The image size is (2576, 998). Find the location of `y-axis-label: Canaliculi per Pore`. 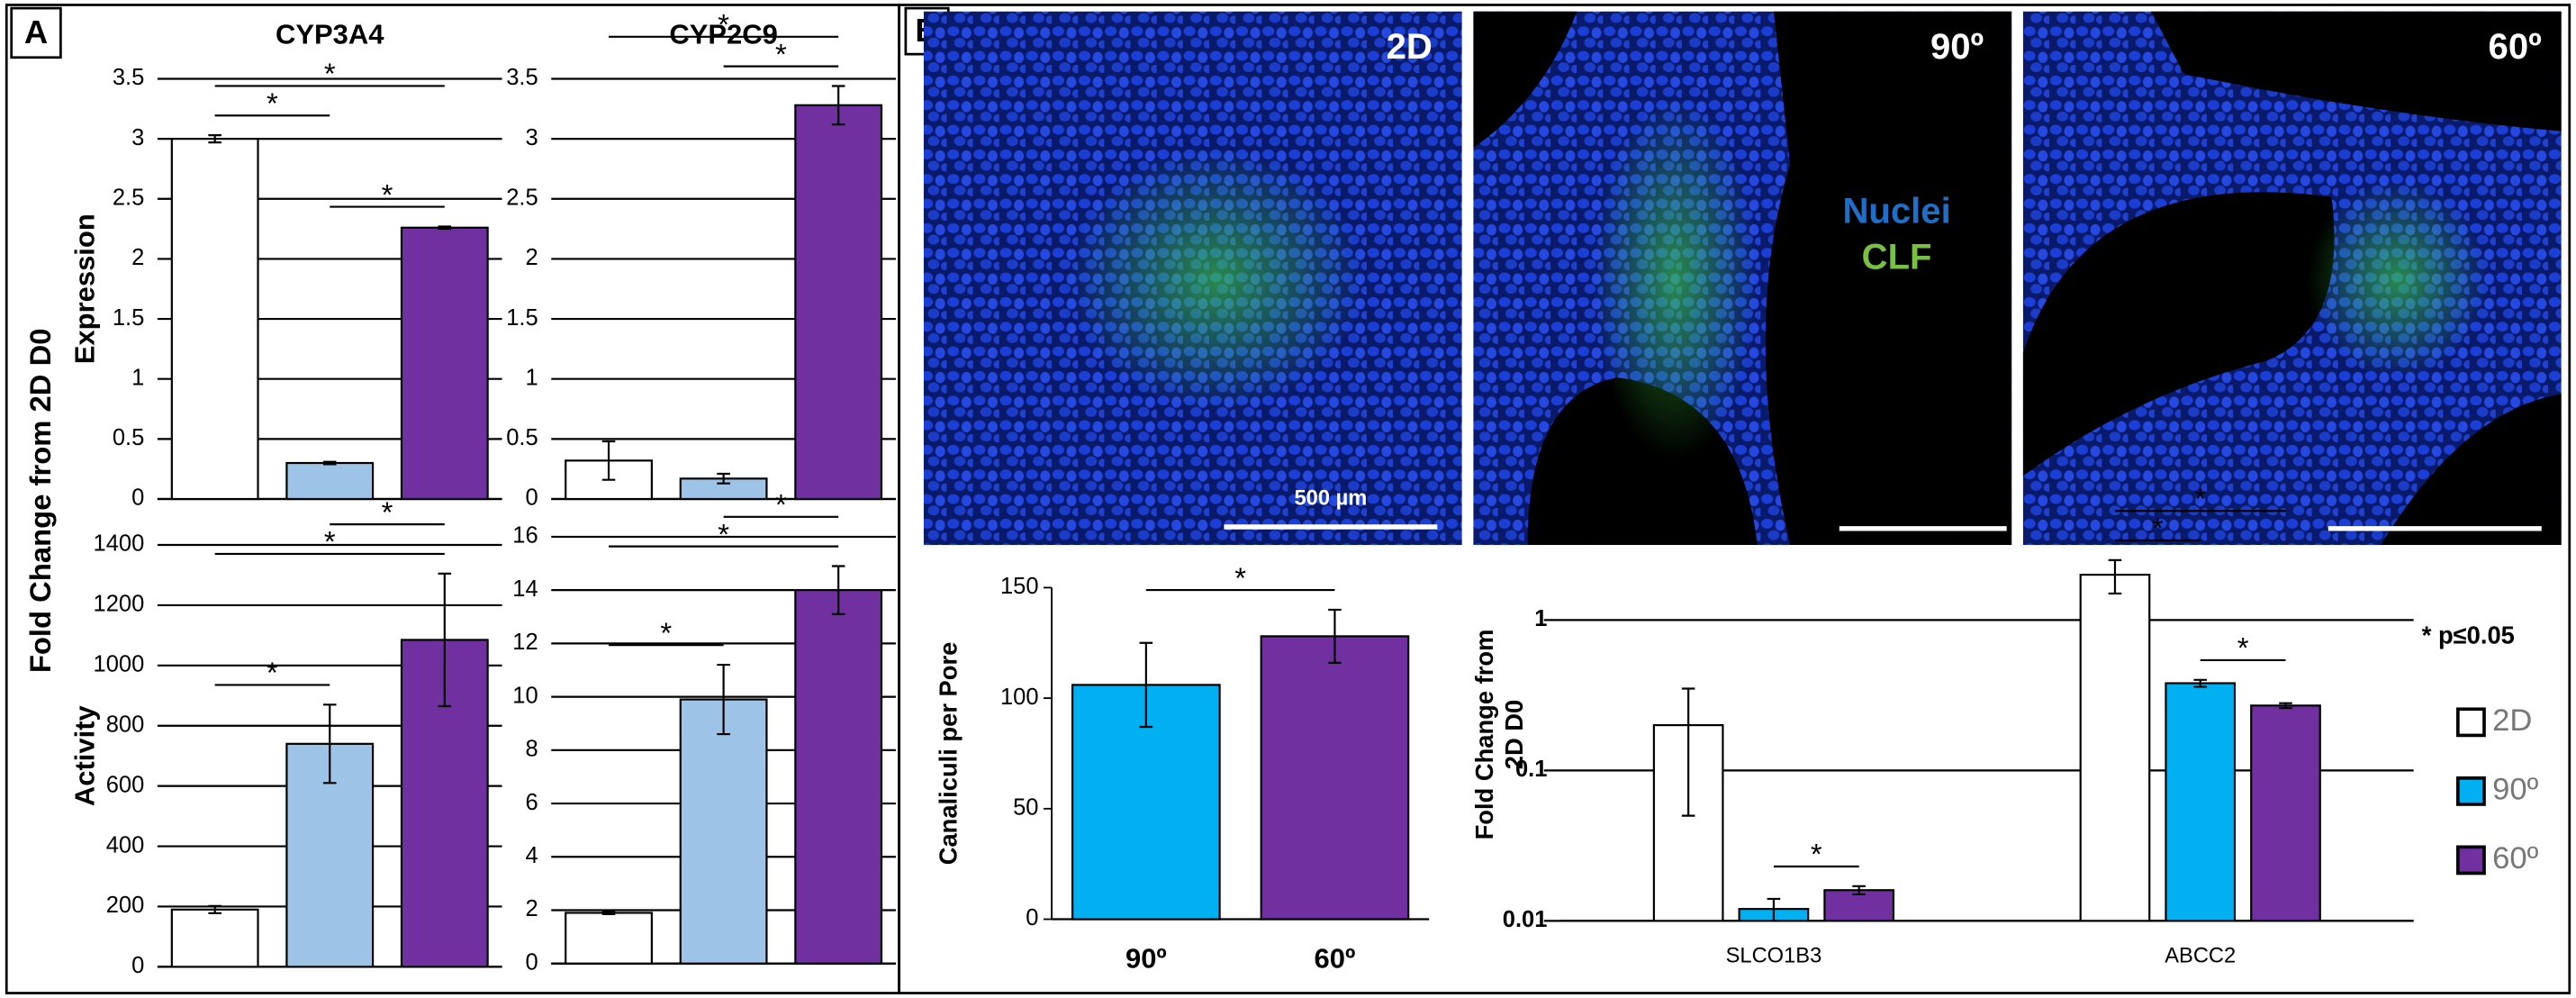

y-axis-label: Canaliculi per Pore is located at coordinates (948, 754).